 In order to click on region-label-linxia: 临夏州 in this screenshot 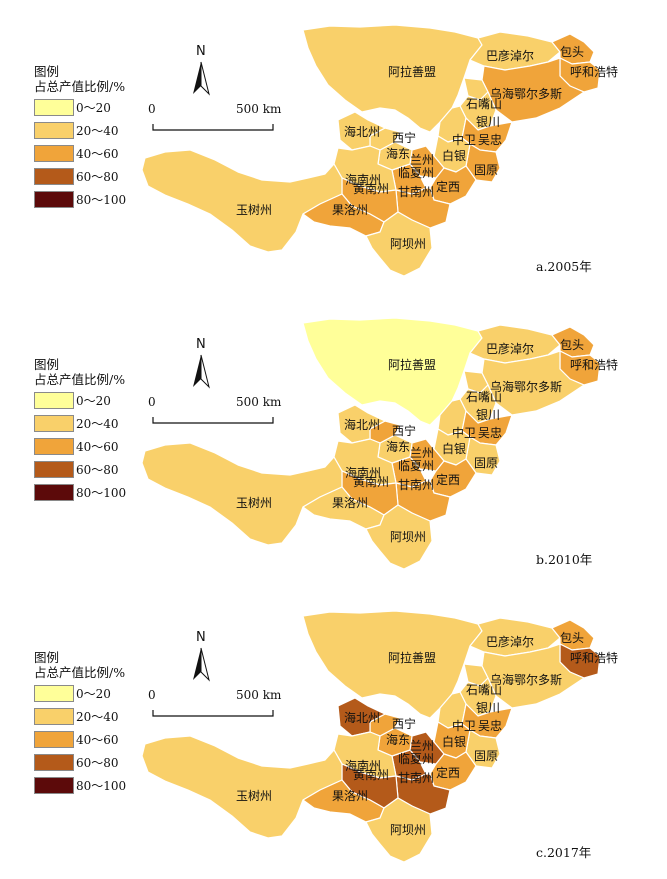, I will do `click(416, 466)`.